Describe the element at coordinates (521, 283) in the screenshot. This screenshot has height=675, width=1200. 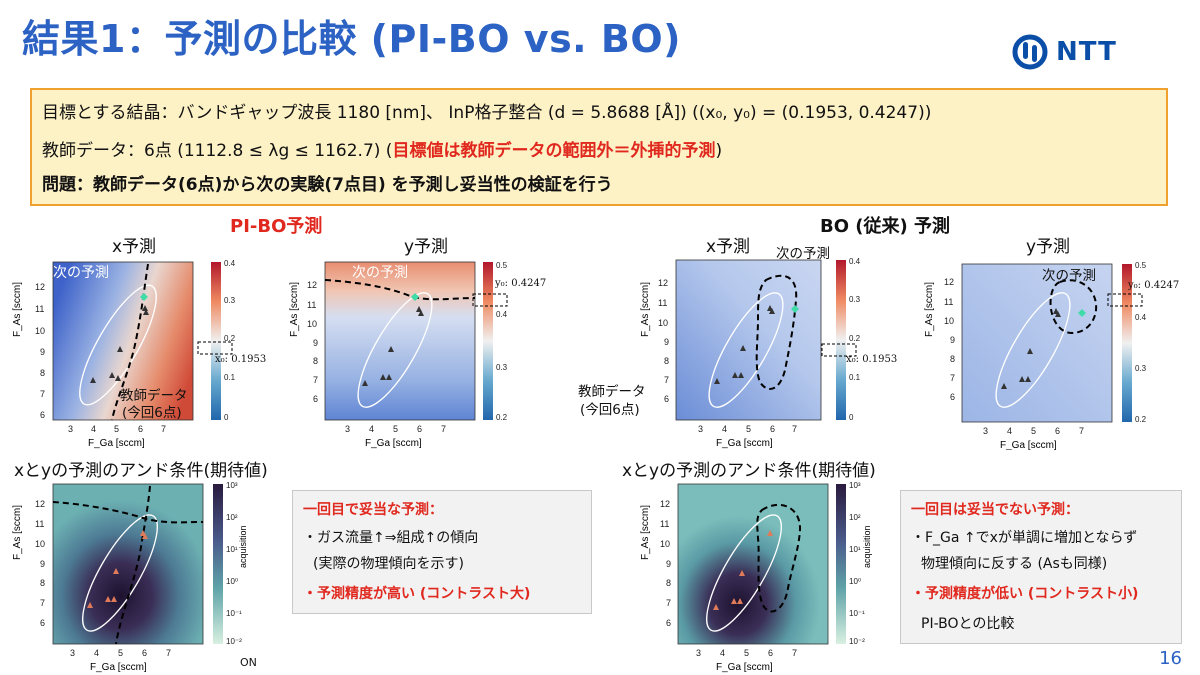
I see `y0-label: y₀: 0.4247` at that location.